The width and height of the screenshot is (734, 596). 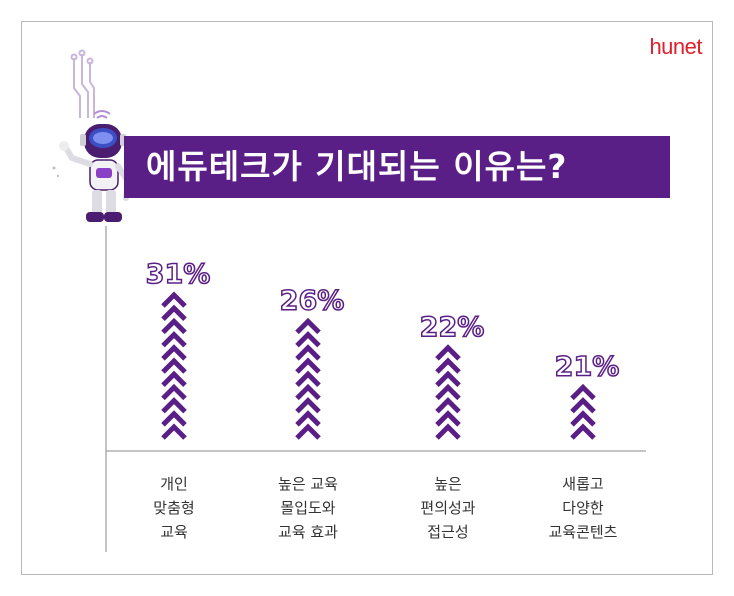 I want to click on signal-icon, so click(x=102, y=114).